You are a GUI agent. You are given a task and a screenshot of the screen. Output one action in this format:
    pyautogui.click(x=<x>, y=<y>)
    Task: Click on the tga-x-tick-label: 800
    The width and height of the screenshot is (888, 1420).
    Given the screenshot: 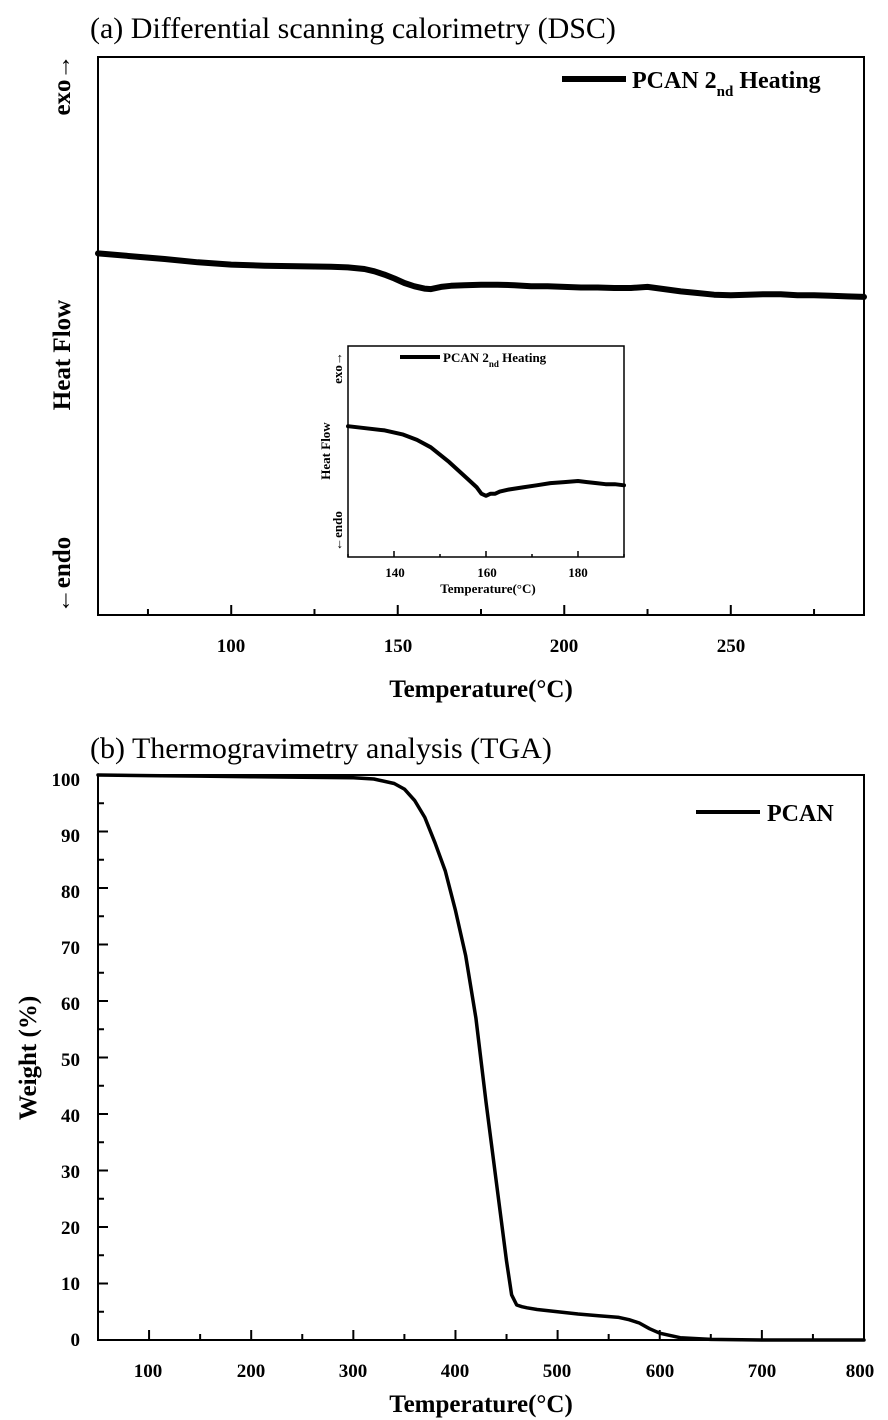 What is the action you would take?
    pyautogui.click(x=860, y=1371)
    